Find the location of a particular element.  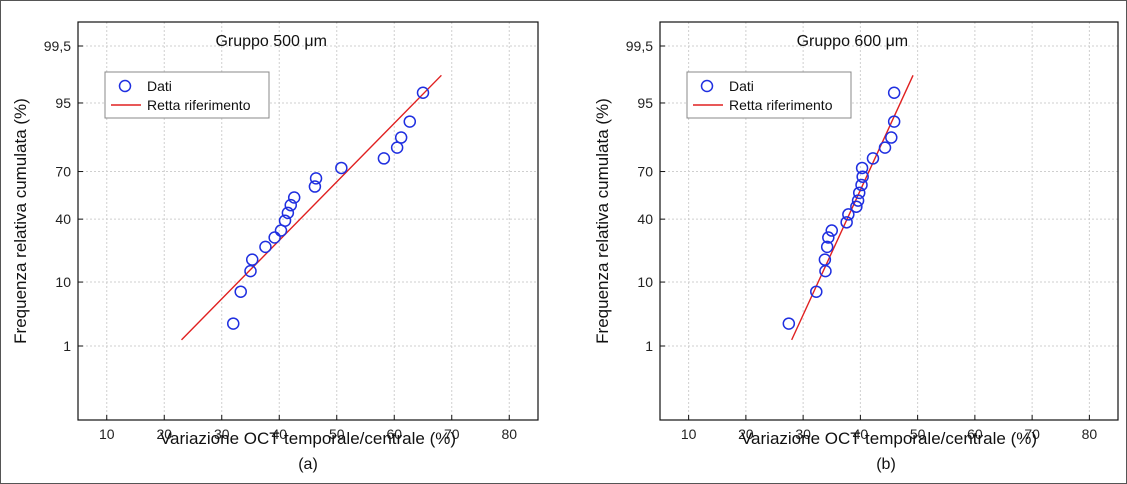

chart-title: Gruppo 500 μm is located at coordinates (271, 41).